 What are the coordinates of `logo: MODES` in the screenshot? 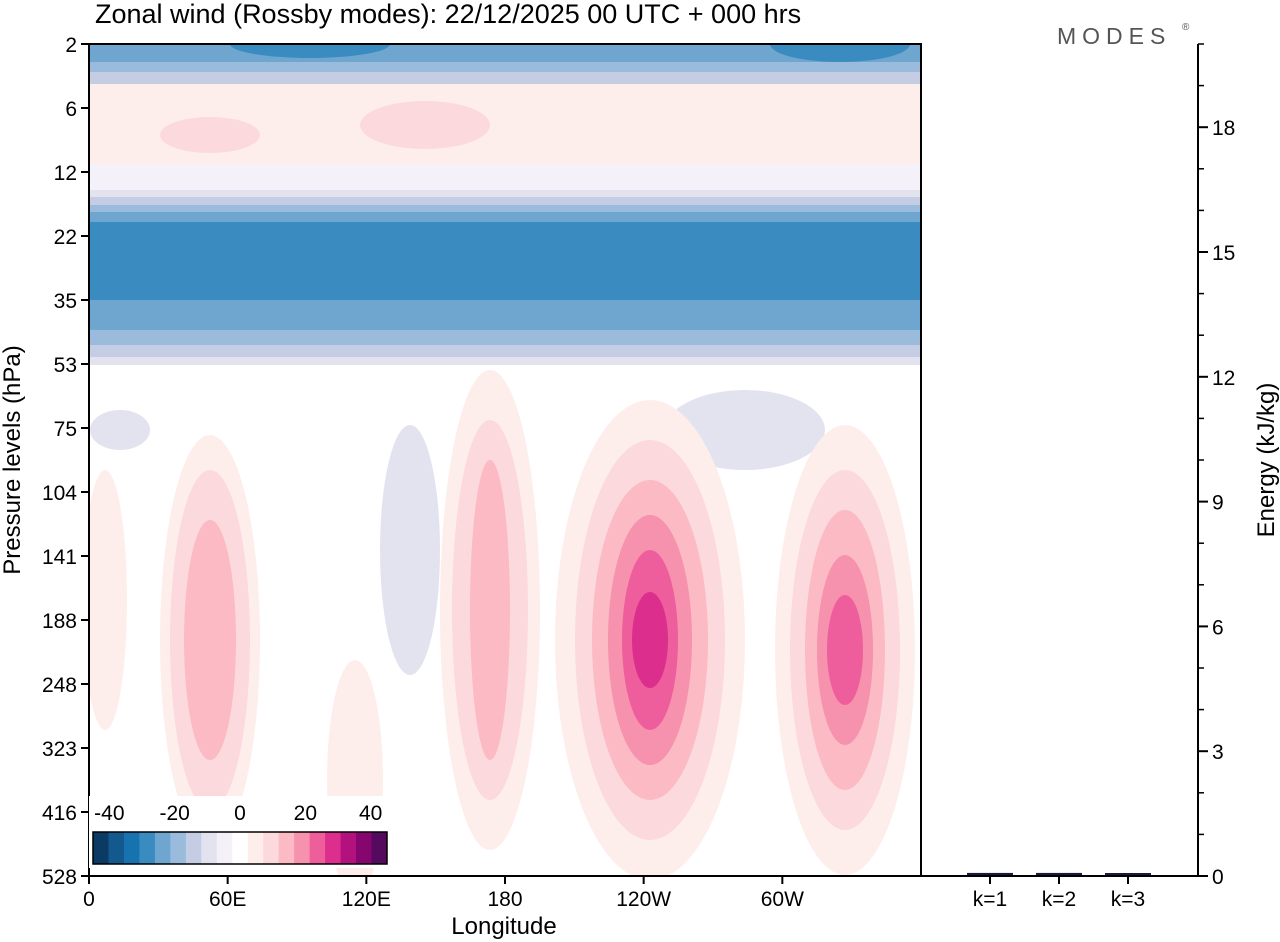 It's located at (1114, 36).